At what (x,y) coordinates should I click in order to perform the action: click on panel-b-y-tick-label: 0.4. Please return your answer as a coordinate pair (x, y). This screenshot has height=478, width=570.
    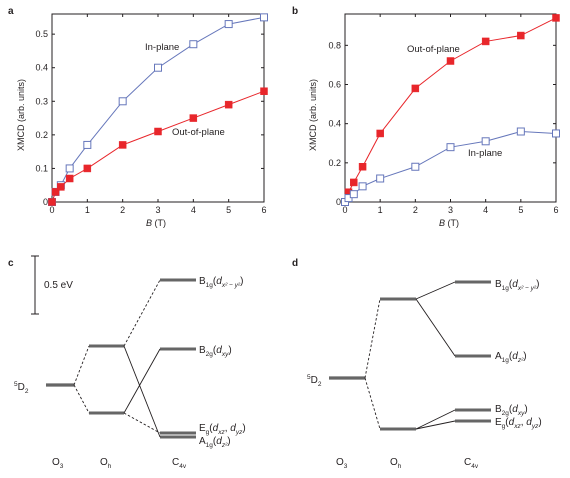
    Looking at the image, I should click on (334, 124).